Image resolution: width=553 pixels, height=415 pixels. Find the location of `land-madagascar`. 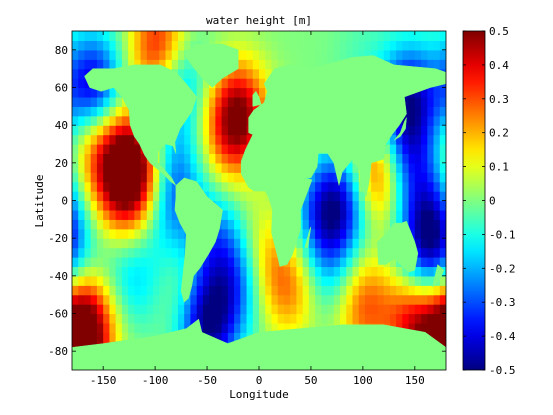

land-madagascar is located at coordinates (308, 237).